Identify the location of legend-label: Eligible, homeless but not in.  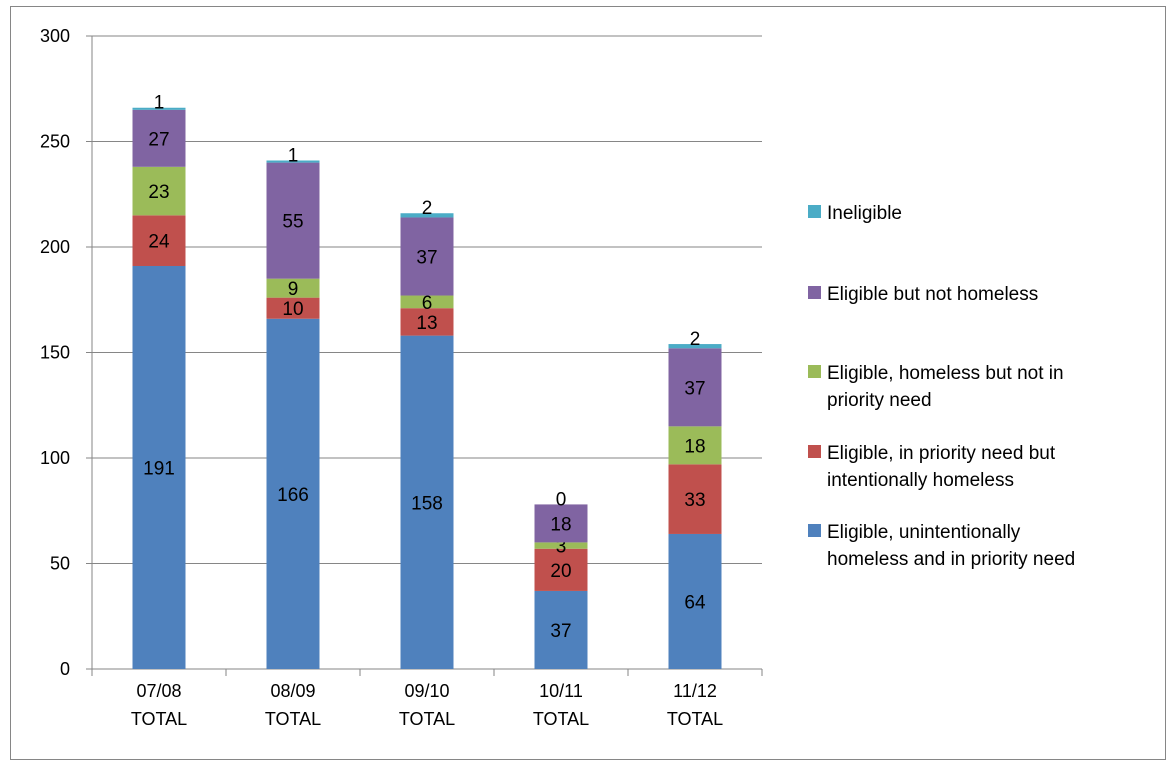
(945, 373).